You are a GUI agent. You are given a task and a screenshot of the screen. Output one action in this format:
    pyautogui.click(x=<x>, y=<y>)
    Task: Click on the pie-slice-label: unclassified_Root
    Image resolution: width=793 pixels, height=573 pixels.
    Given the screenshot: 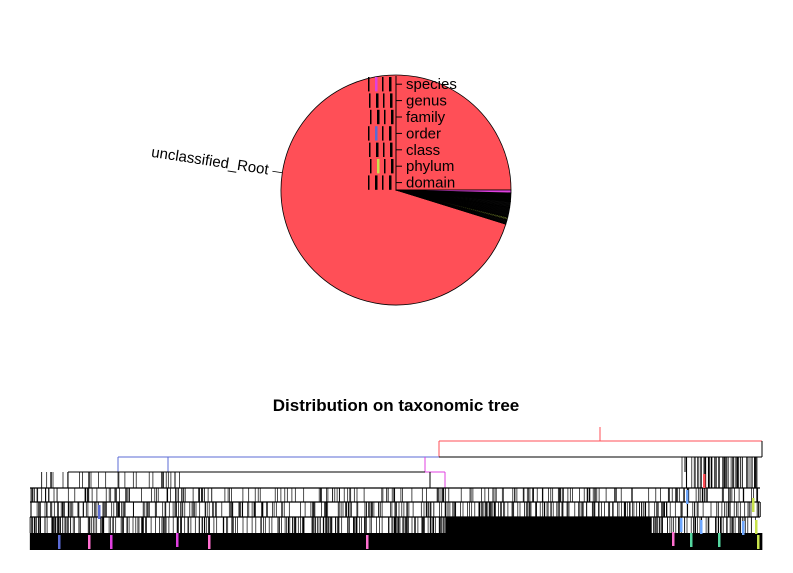 What is the action you would take?
    pyautogui.click(x=210, y=161)
    